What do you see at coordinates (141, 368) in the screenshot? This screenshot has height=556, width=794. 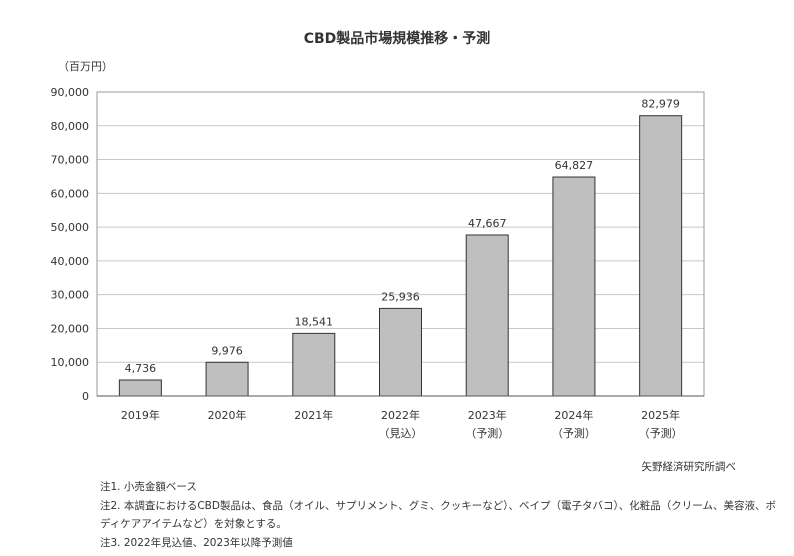 I see `data-label: 4,736` at bounding box center [141, 368].